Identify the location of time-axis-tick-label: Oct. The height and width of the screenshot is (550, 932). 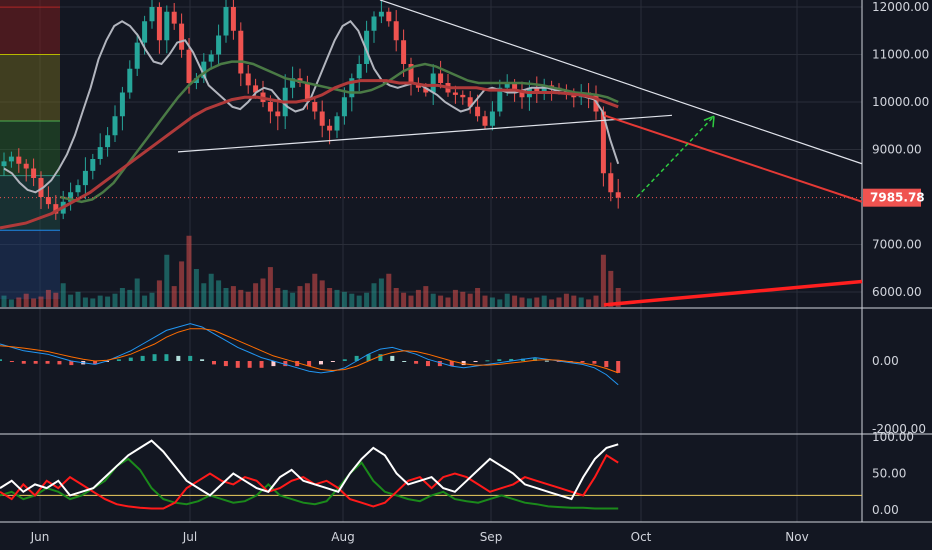
(641, 537).